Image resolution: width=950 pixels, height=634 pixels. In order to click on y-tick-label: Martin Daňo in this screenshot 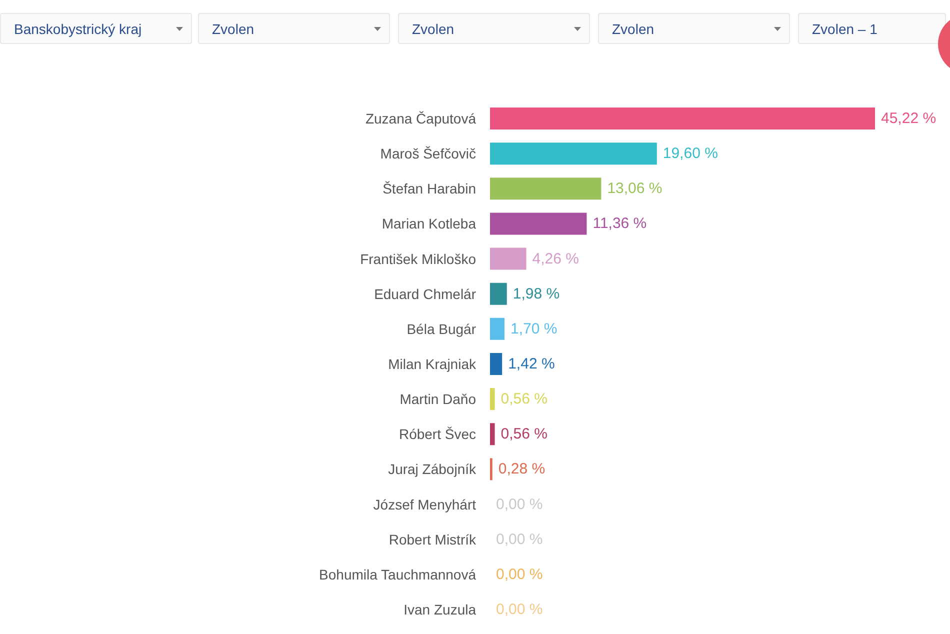, I will do `click(438, 399)`.